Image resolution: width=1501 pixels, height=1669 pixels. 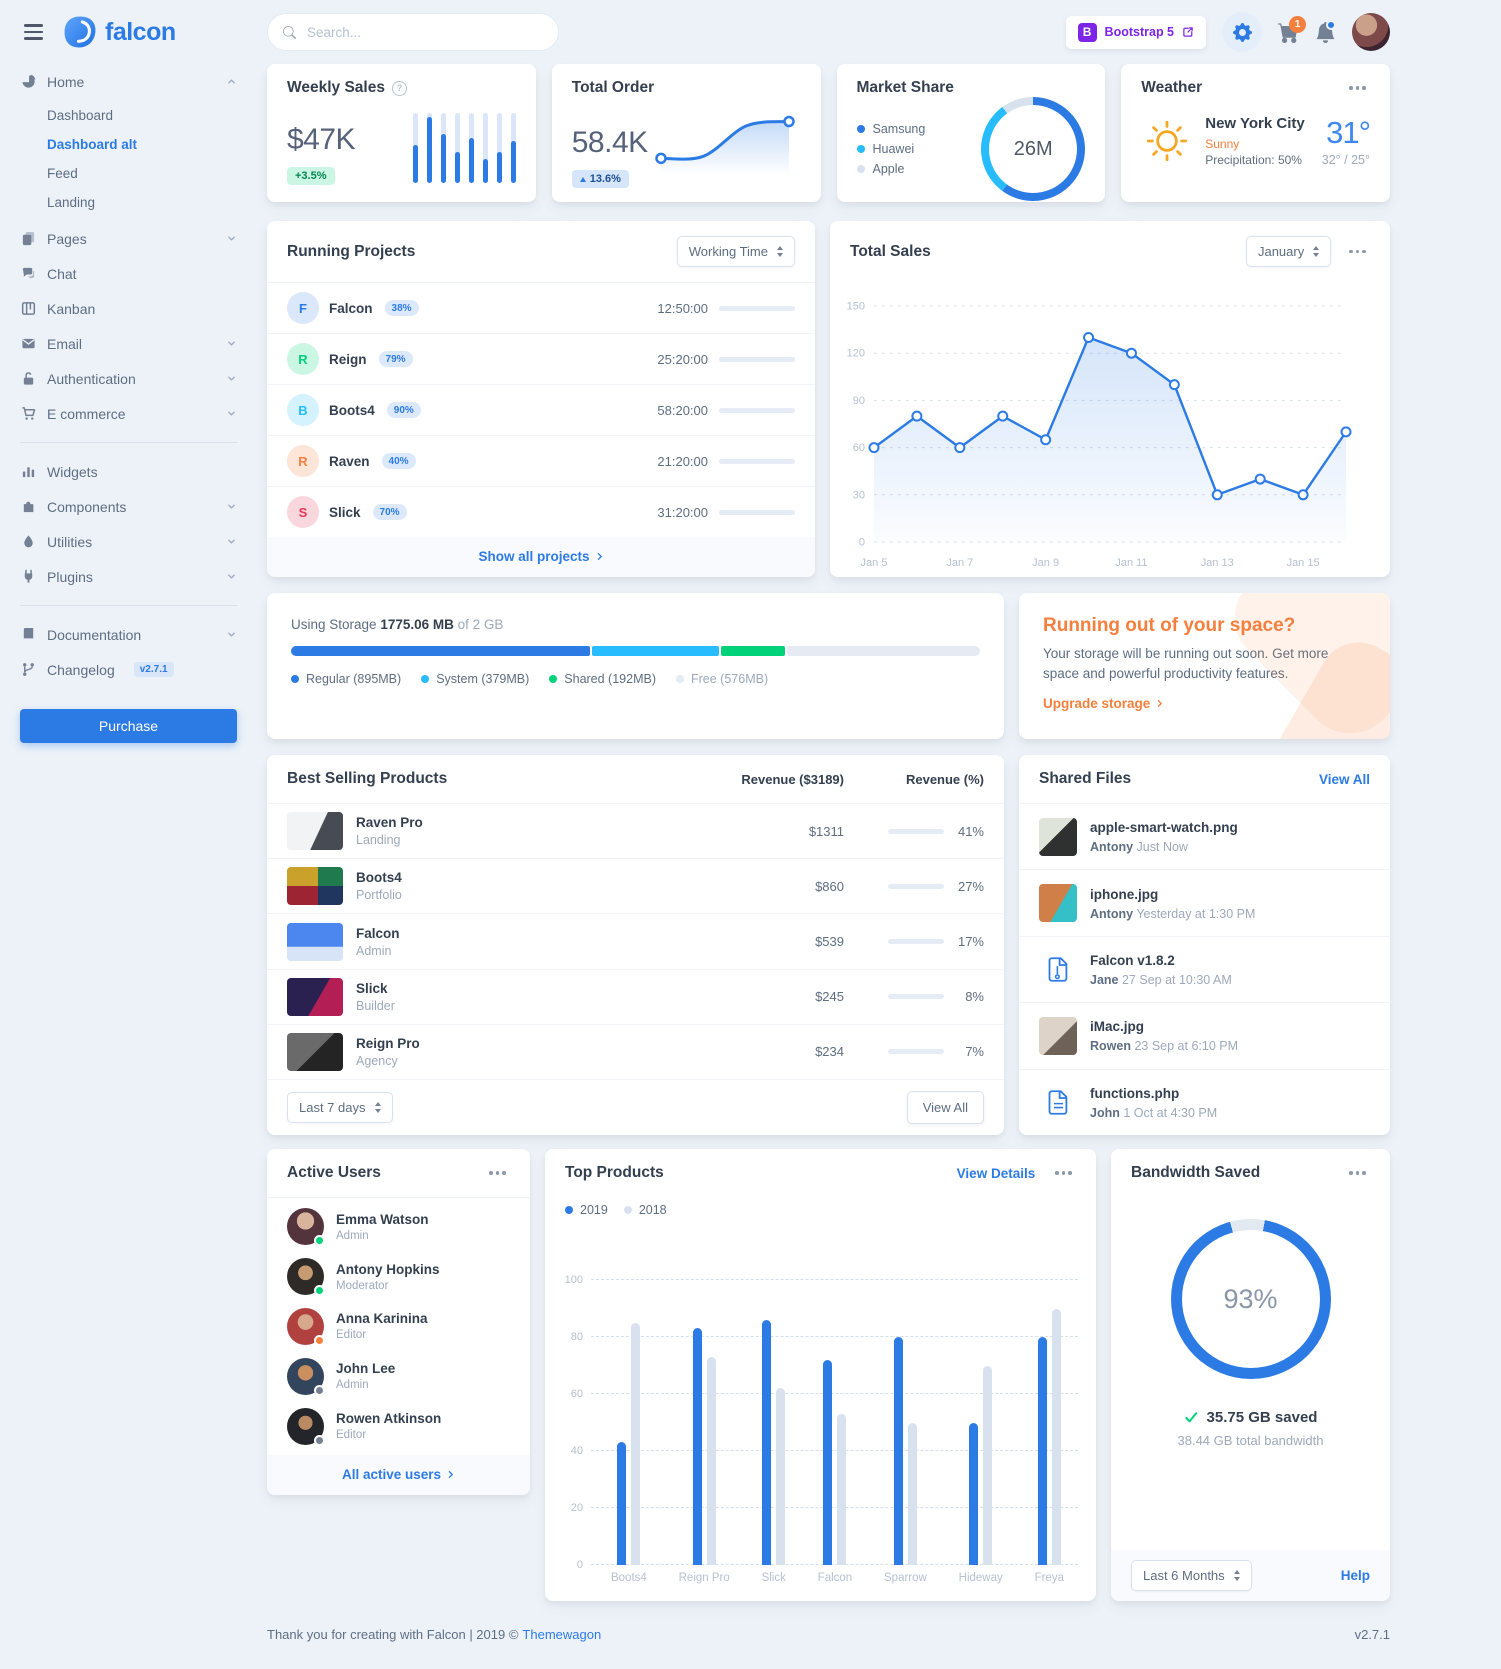 I want to click on project-name: Slick, so click(x=345, y=512).